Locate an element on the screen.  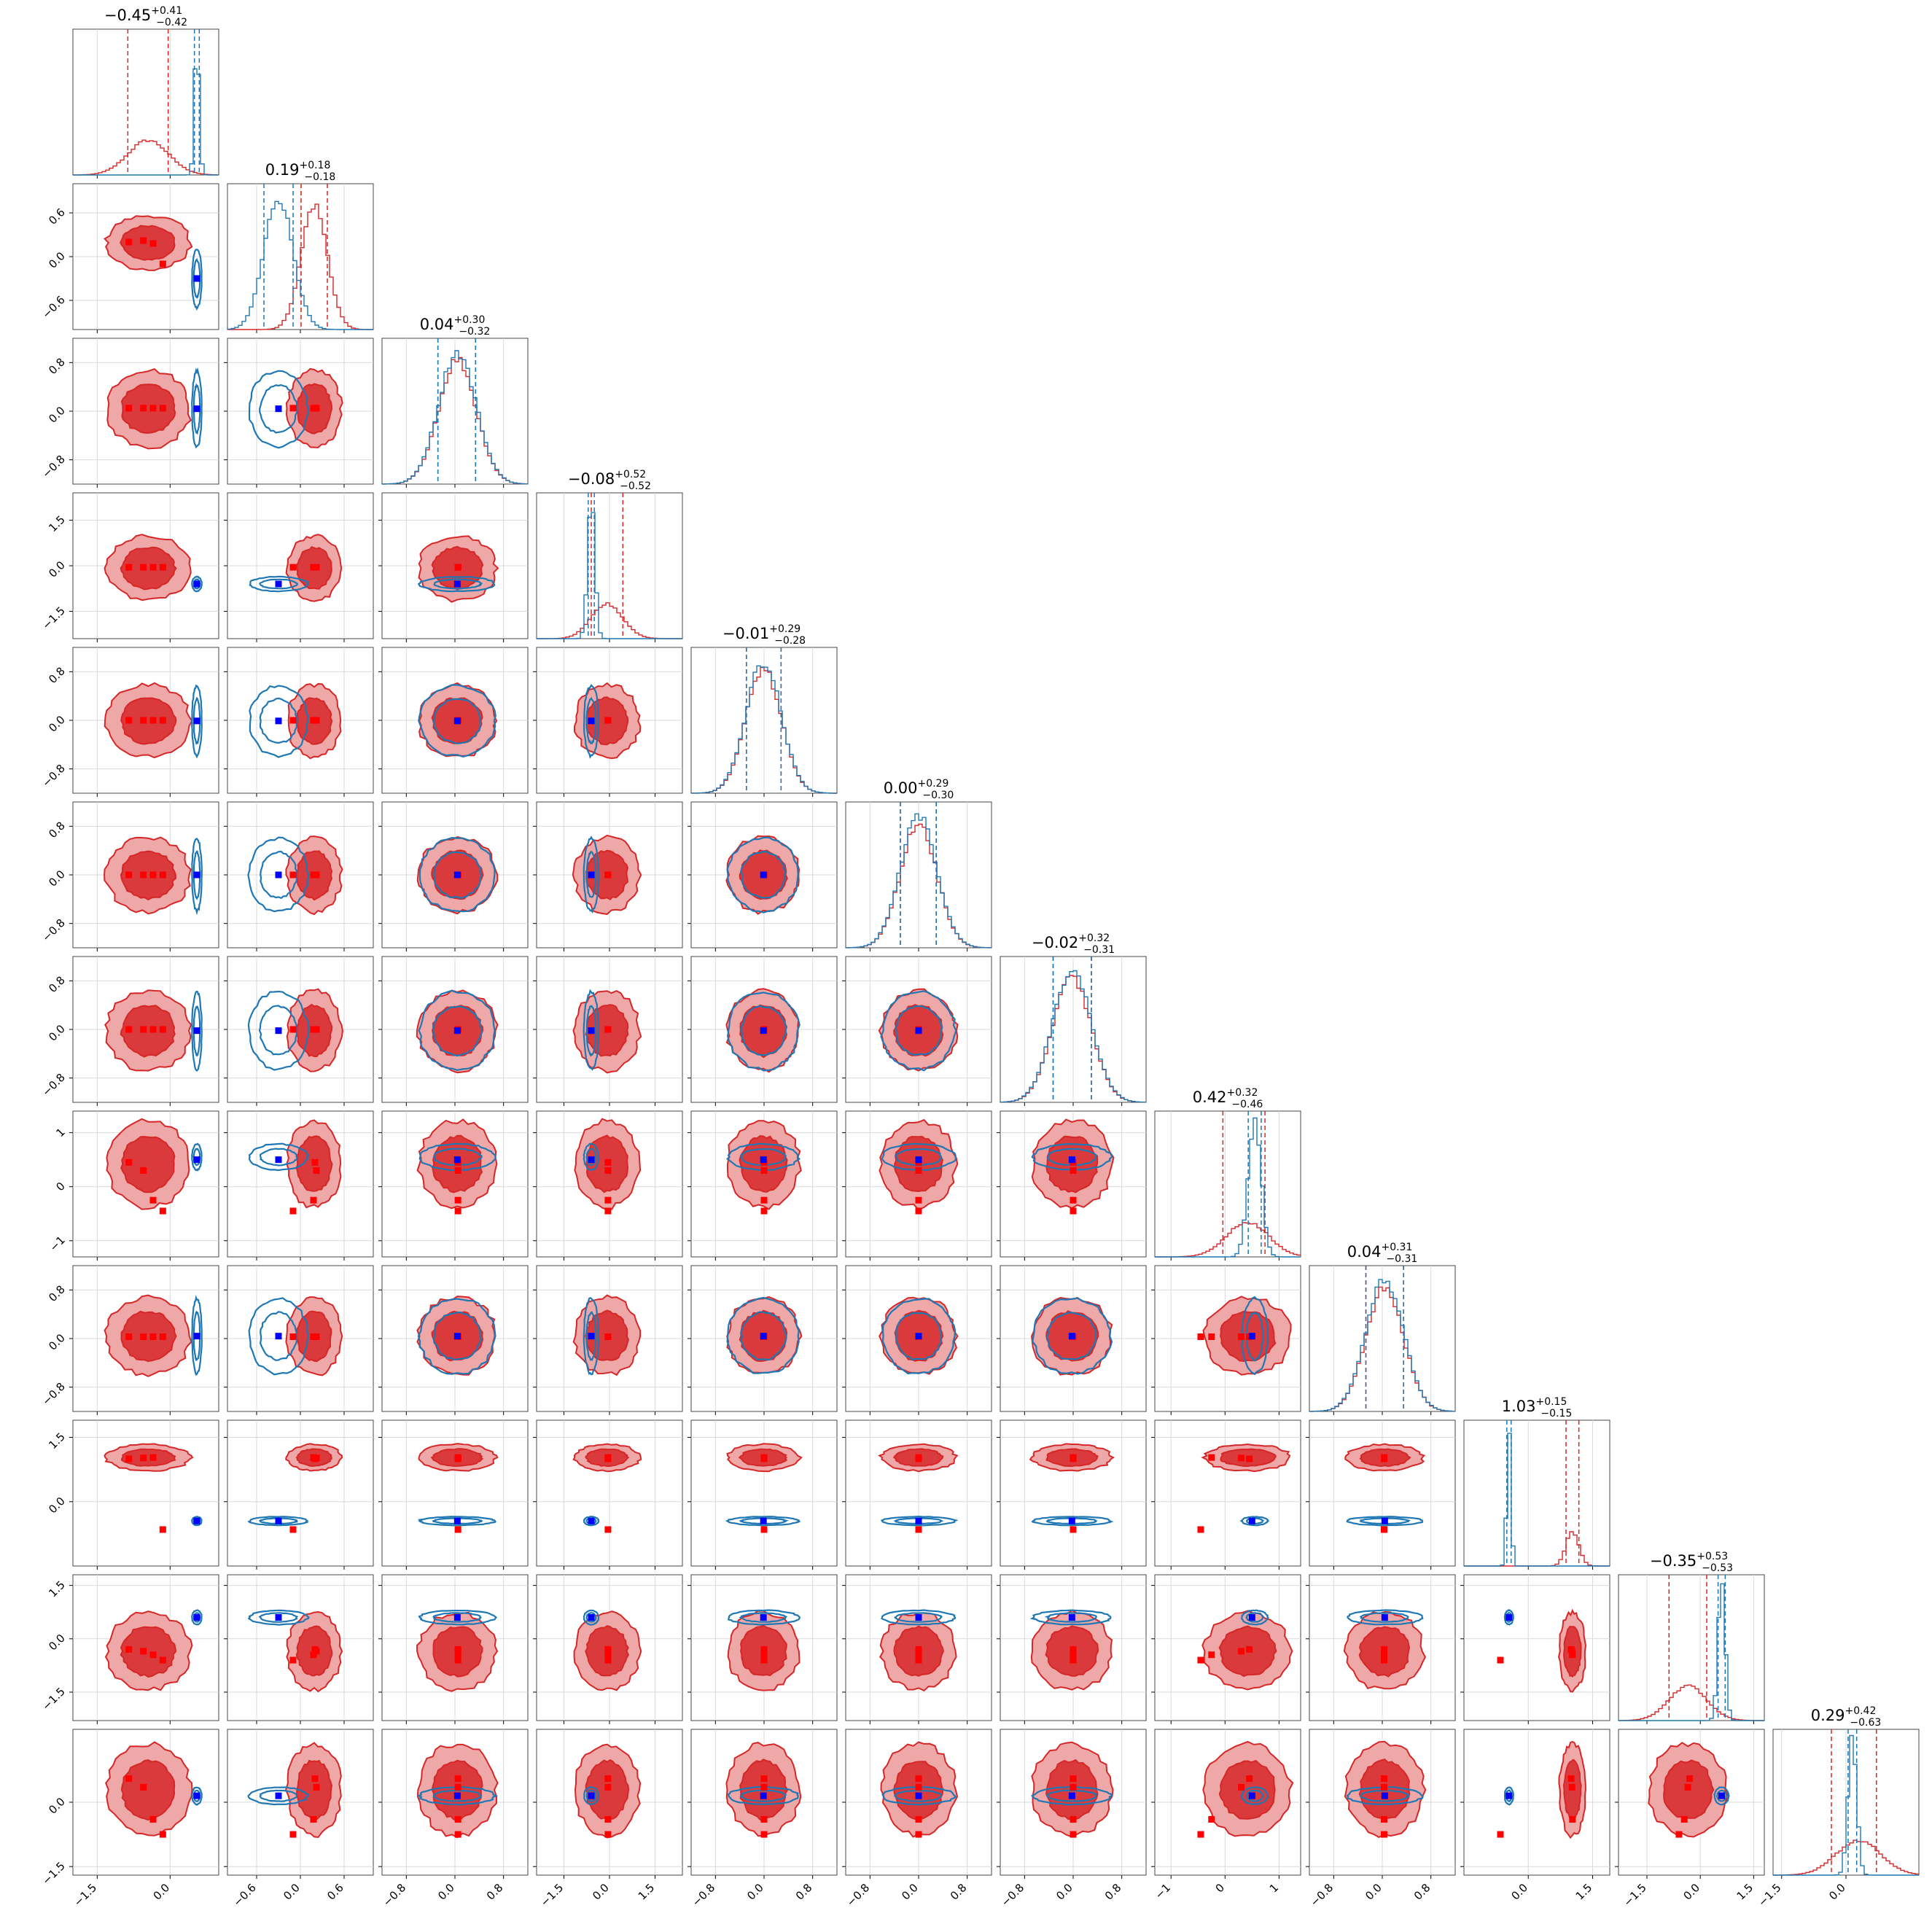
title-plus: +0.53 is located at coordinates (1712, 1556).